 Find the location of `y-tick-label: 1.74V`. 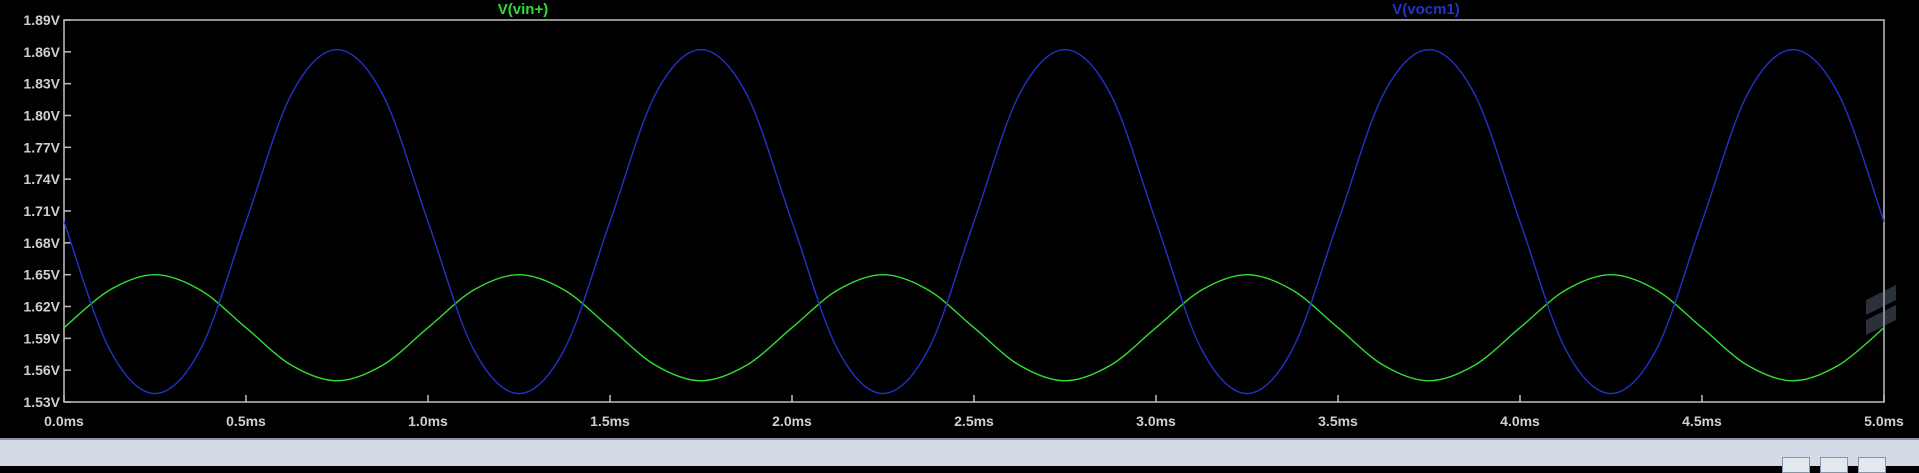

y-tick-label: 1.74V is located at coordinates (41, 179).